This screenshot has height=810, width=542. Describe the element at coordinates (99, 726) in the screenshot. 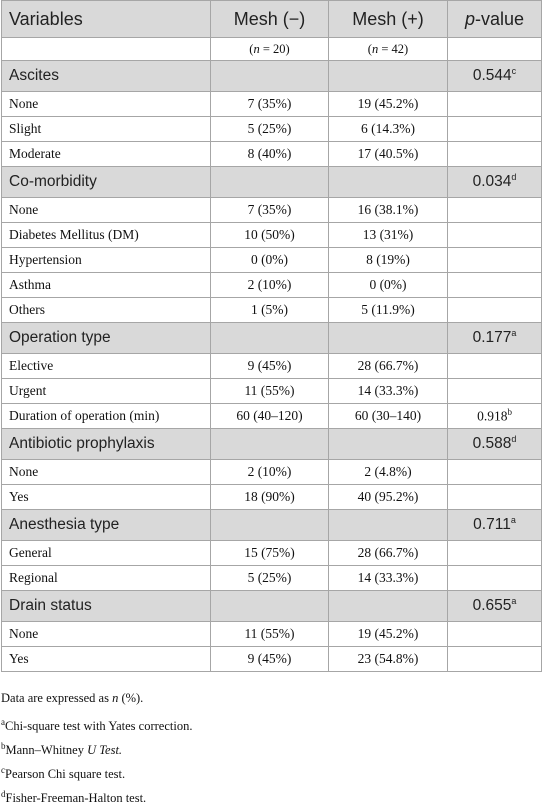

I see `footnote-part: Chi-square test with Yates correction.` at that location.